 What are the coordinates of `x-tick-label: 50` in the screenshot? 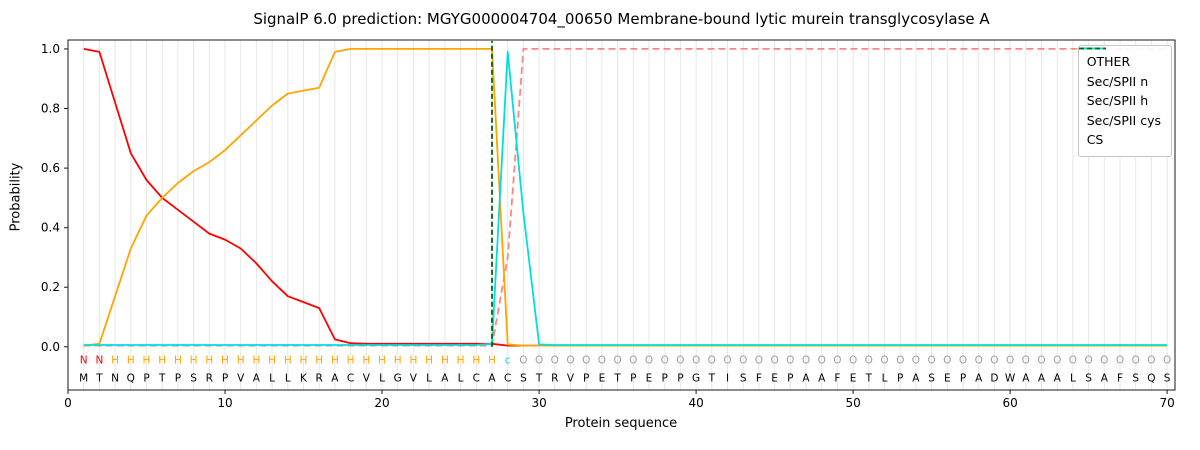 It's located at (852, 403).